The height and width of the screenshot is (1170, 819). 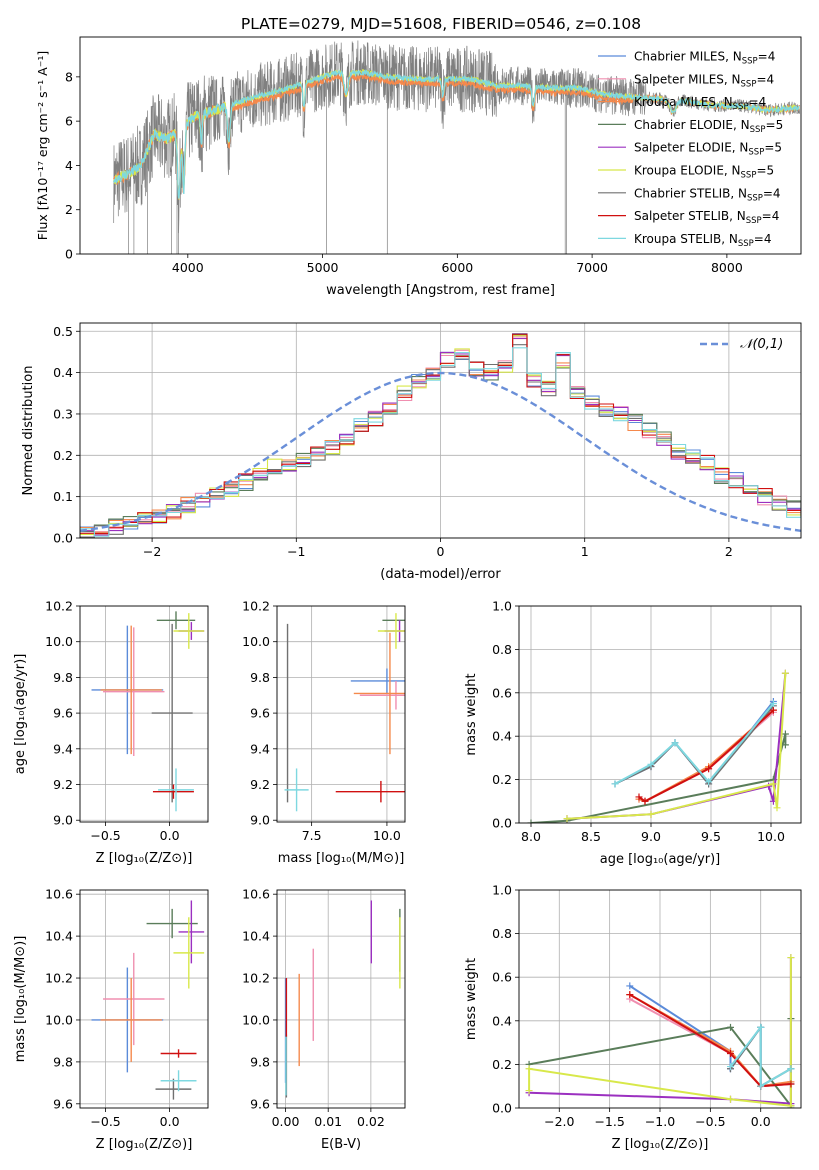 What do you see at coordinates (28, 431) in the screenshot?
I see `y-axis-label: Normed distribution` at bounding box center [28, 431].